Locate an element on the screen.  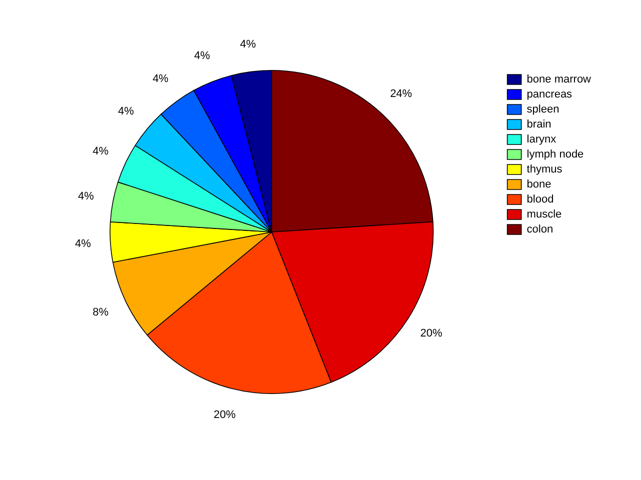
legend-label: pancreas is located at coordinates (549, 94).